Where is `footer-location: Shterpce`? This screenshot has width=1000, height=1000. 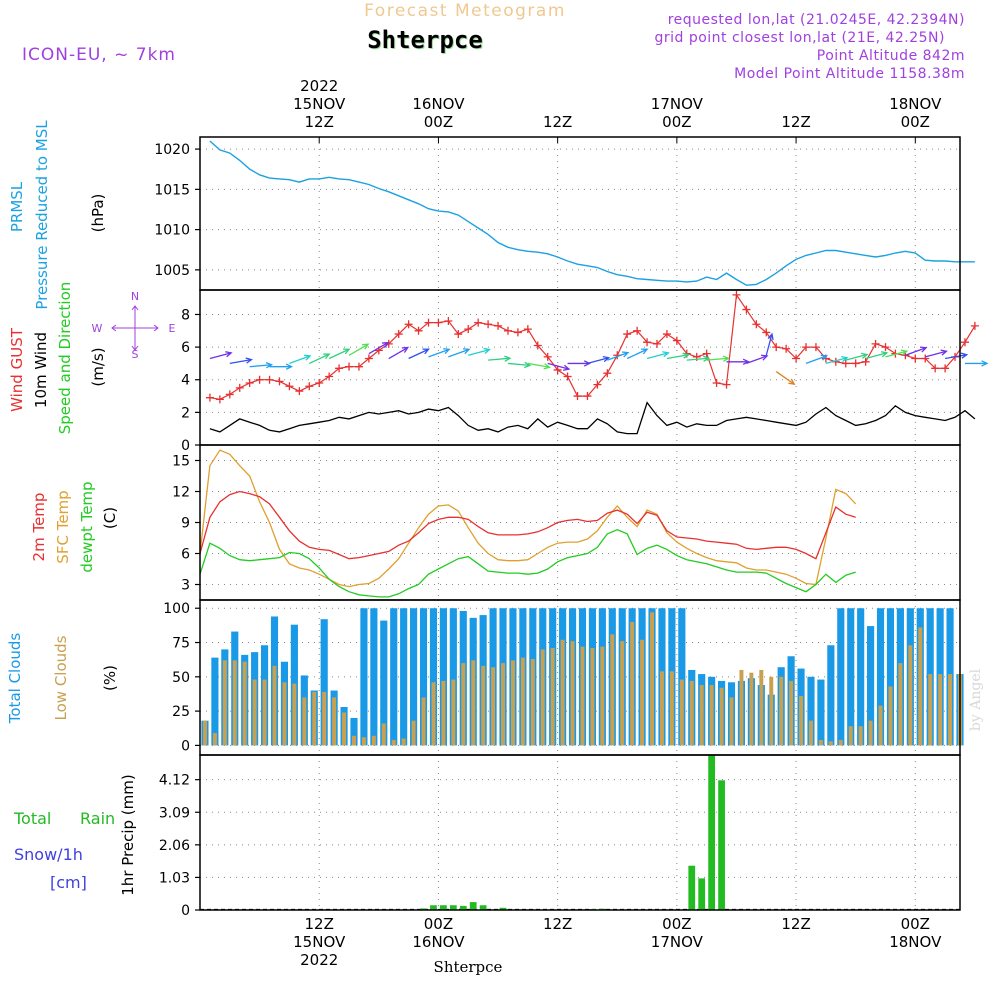
footer-location: Shterpce is located at coordinates (468, 967).